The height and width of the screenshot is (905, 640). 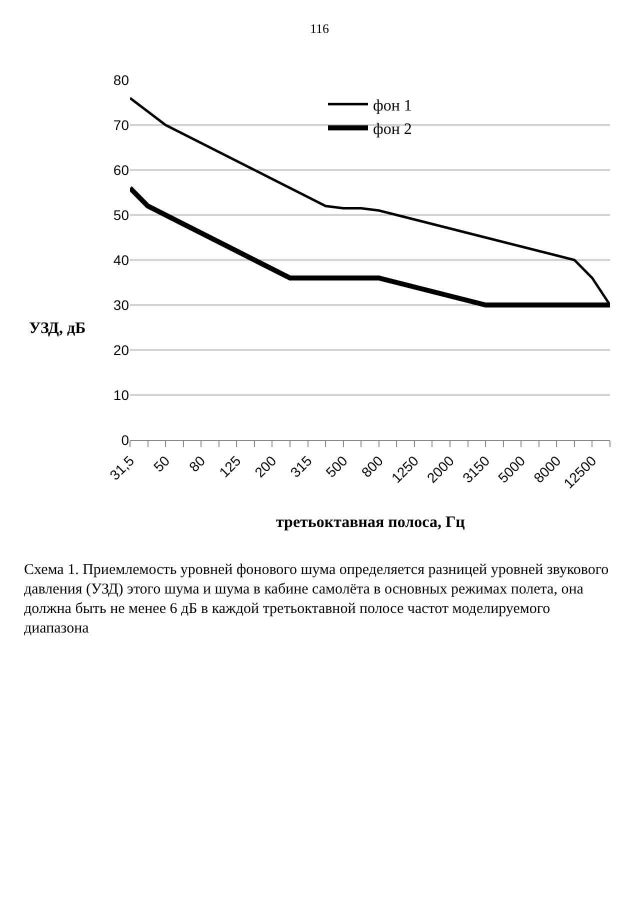 I want to click on y-tick-label: 10, so click(x=121, y=394).